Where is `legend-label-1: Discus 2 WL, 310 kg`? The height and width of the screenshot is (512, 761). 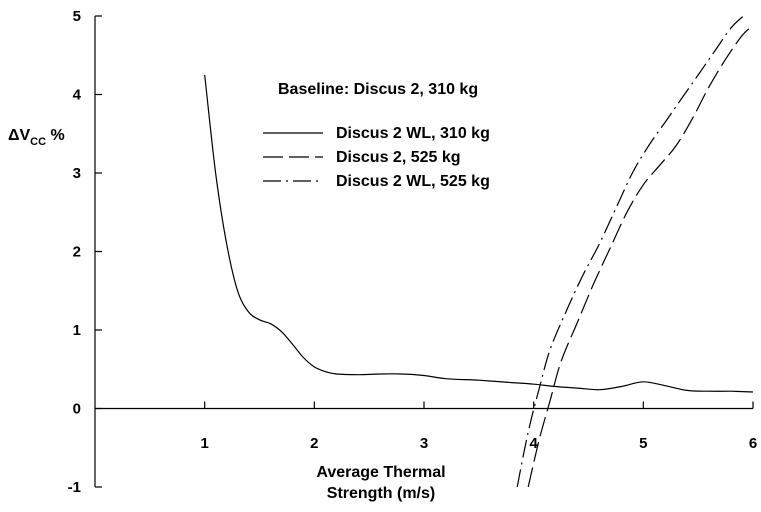 legend-label-1: Discus 2 WL, 310 kg is located at coordinates (413, 133).